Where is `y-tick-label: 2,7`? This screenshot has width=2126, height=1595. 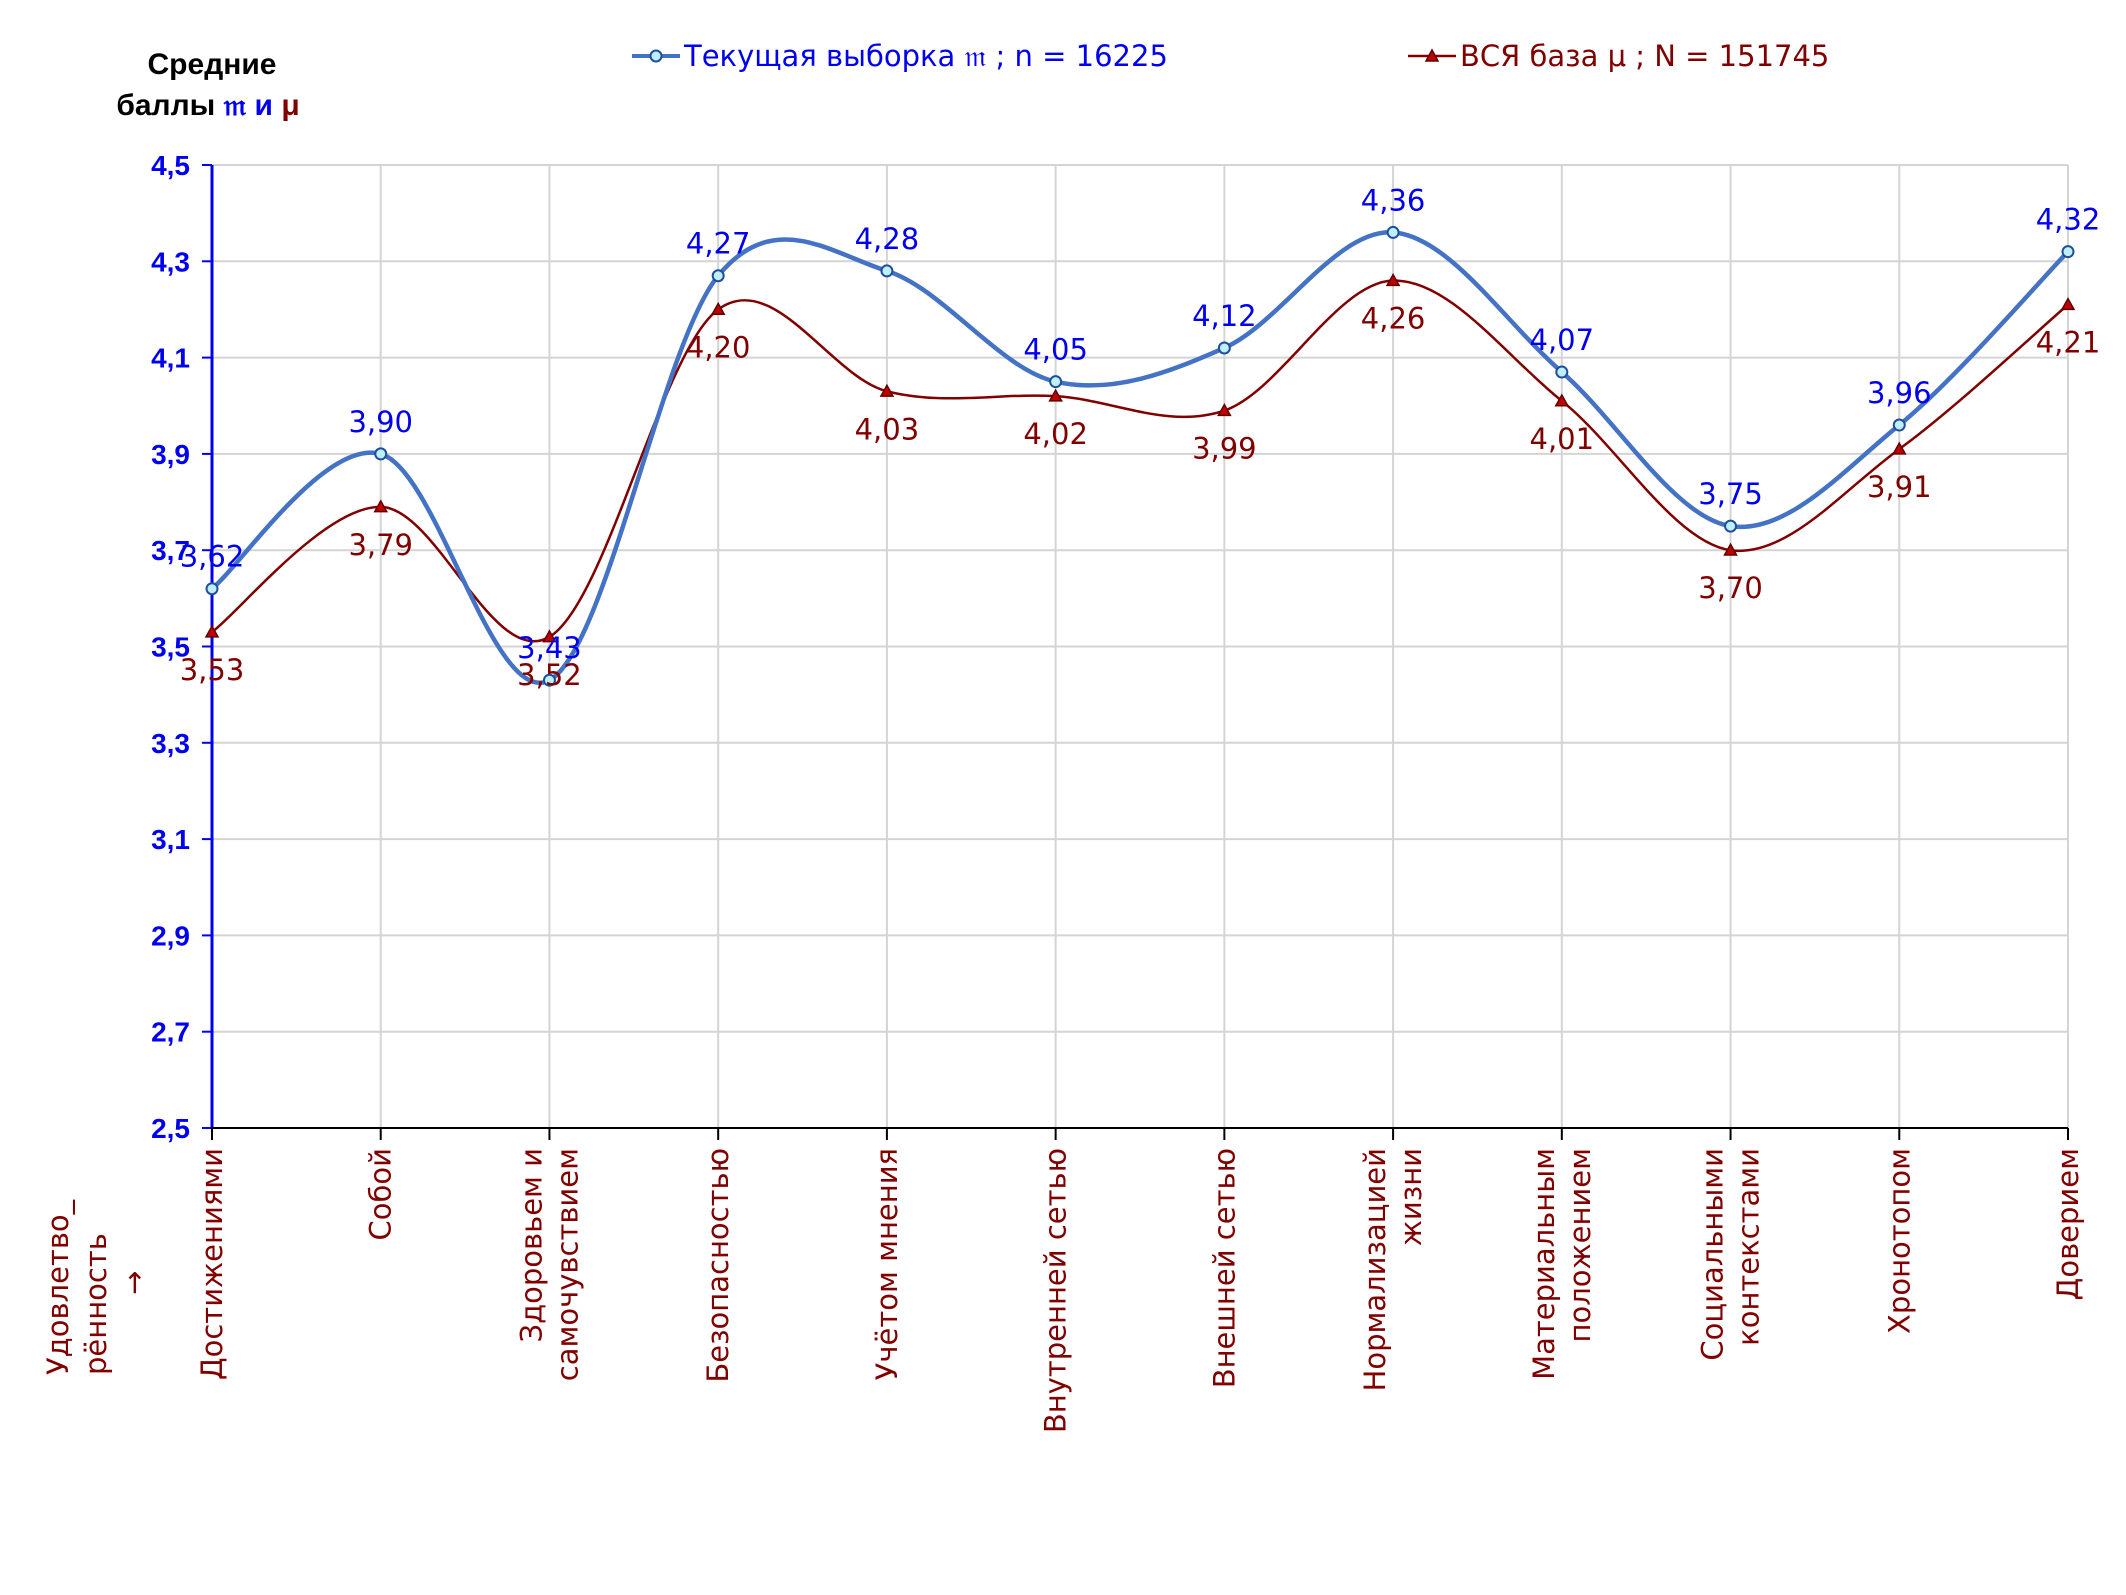 y-tick-label: 2,7 is located at coordinates (170, 1032).